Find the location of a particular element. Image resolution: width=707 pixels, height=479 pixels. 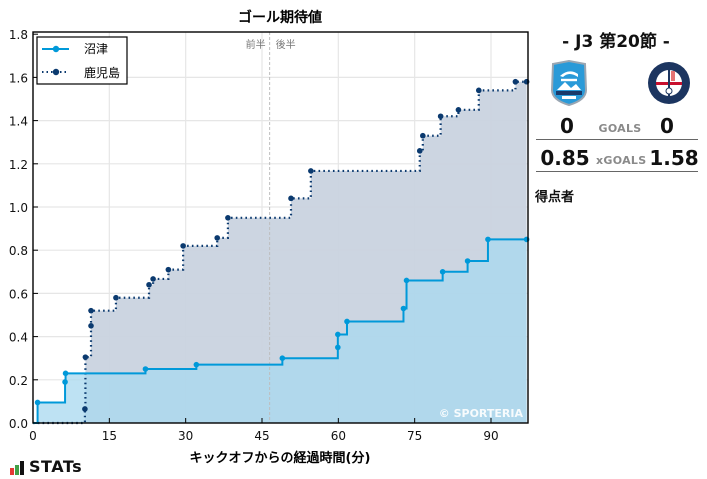

y-tick-label: 1.4 is located at coordinates (18, 122).